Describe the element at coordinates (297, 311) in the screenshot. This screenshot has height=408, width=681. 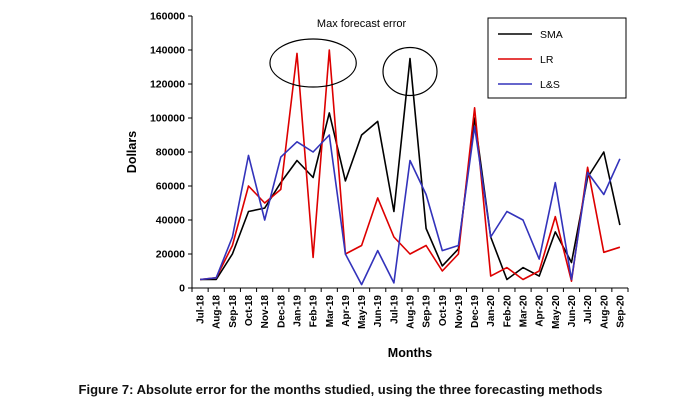
I see `x-tick-label: Jan-19` at that location.